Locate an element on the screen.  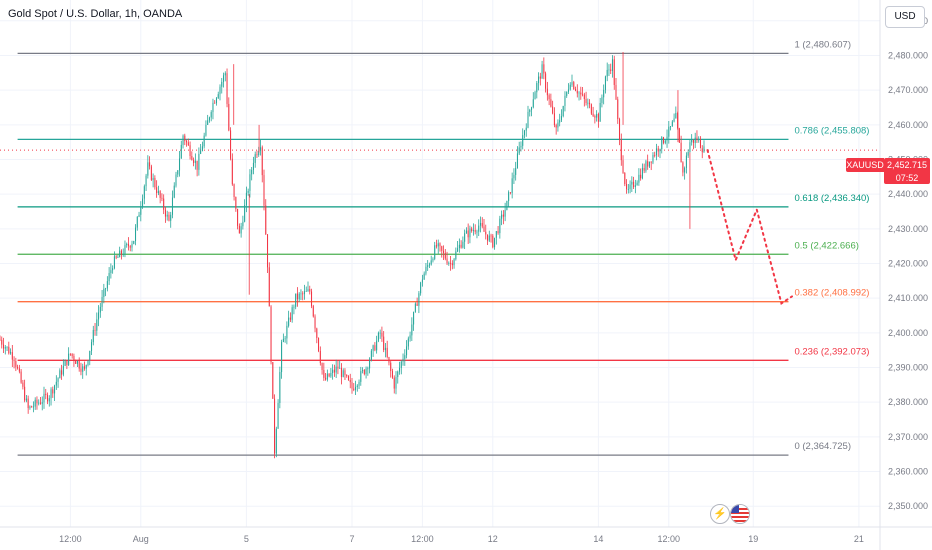
x-tick-label: 19 is located at coordinates (753, 539).